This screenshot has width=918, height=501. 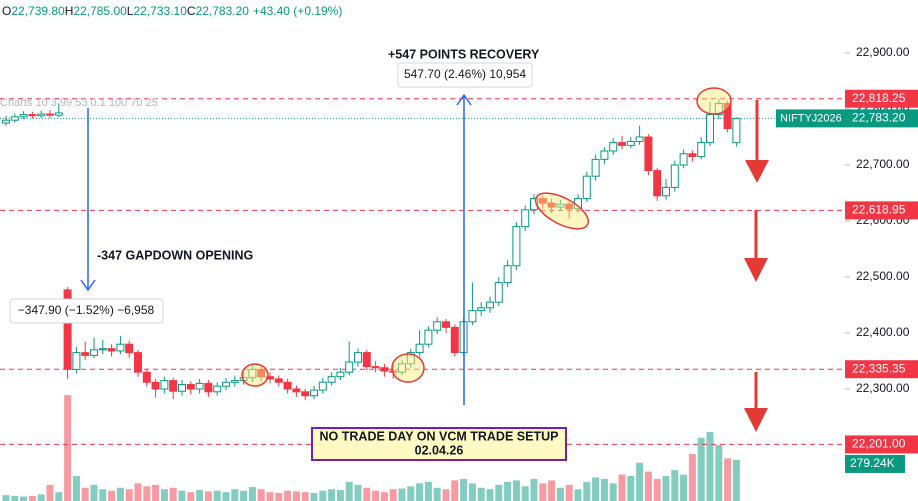 I want to click on legend-value: 22,733.10, so click(x=160, y=11).